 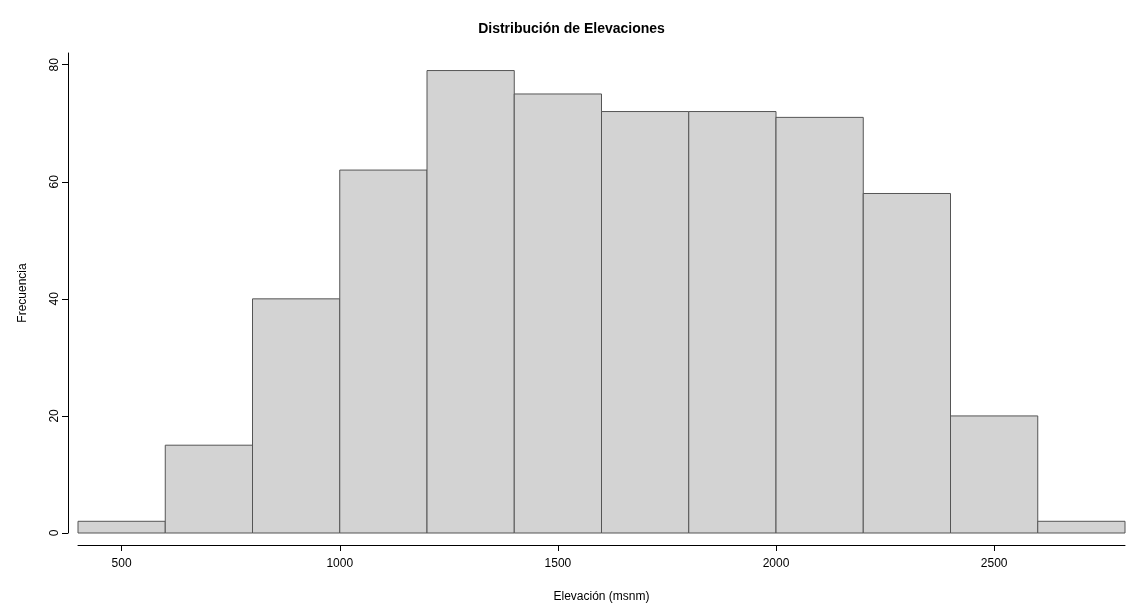 I want to click on y-tick-label: 20, so click(x=54, y=415).